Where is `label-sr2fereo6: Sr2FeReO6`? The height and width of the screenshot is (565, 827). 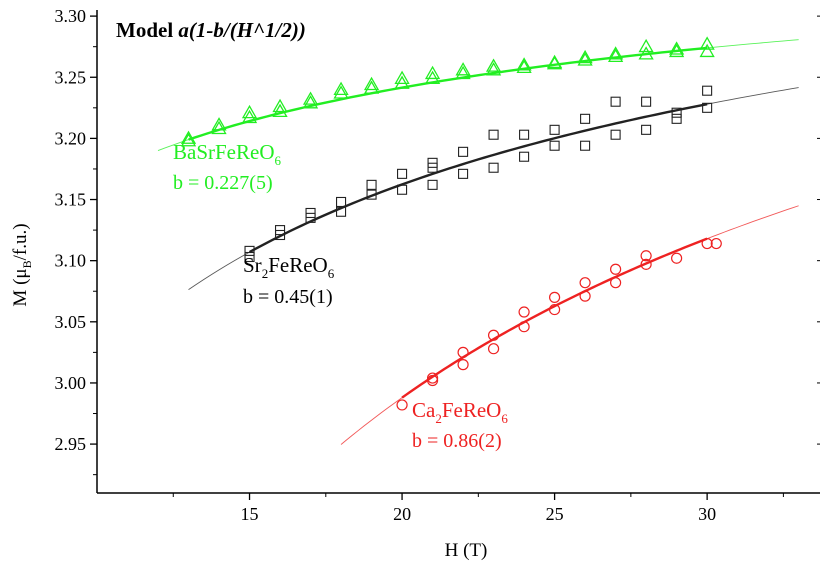 label-sr2fereo6: Sr2FeReO6 is located at coordinates (289, 267).